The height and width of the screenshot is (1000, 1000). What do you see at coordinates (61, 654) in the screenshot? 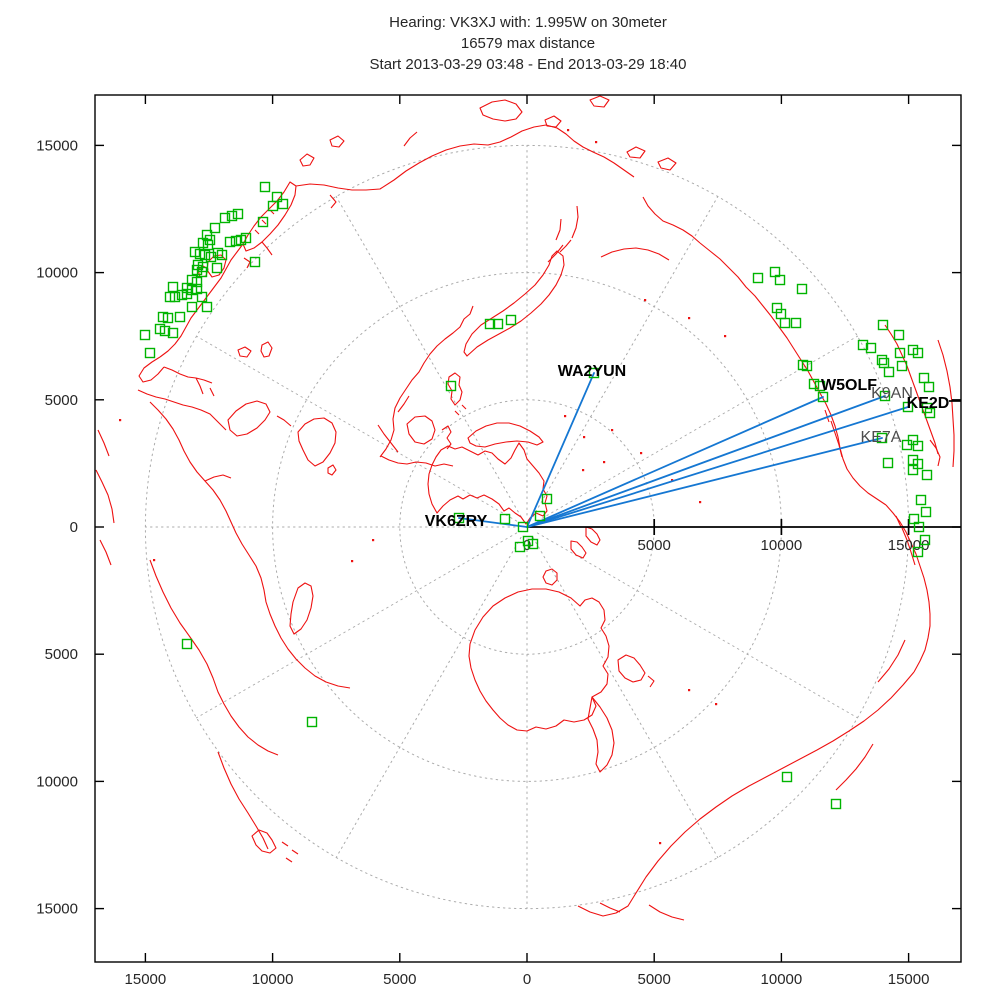
I see `ytick-label-4: 5000` at bounding box center [61, 654].